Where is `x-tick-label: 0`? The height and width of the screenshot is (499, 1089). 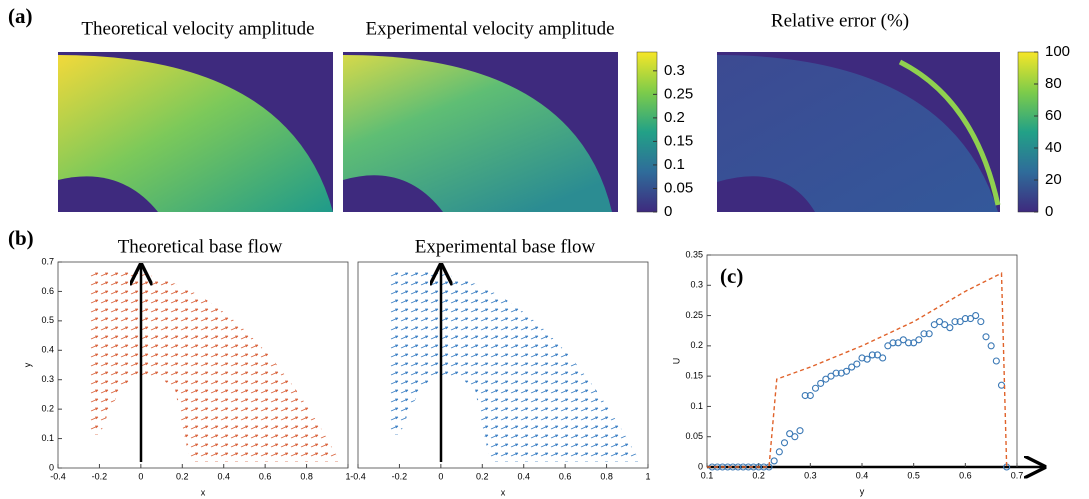 x-tick-label: 0 is located at coordinates (440, 476).